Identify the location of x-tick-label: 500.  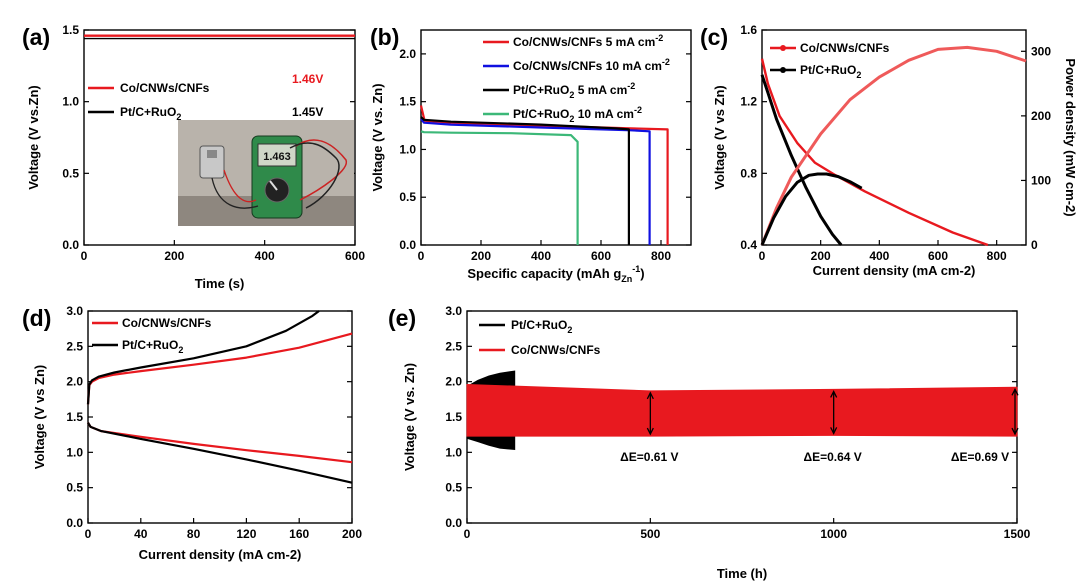
(650, 534).